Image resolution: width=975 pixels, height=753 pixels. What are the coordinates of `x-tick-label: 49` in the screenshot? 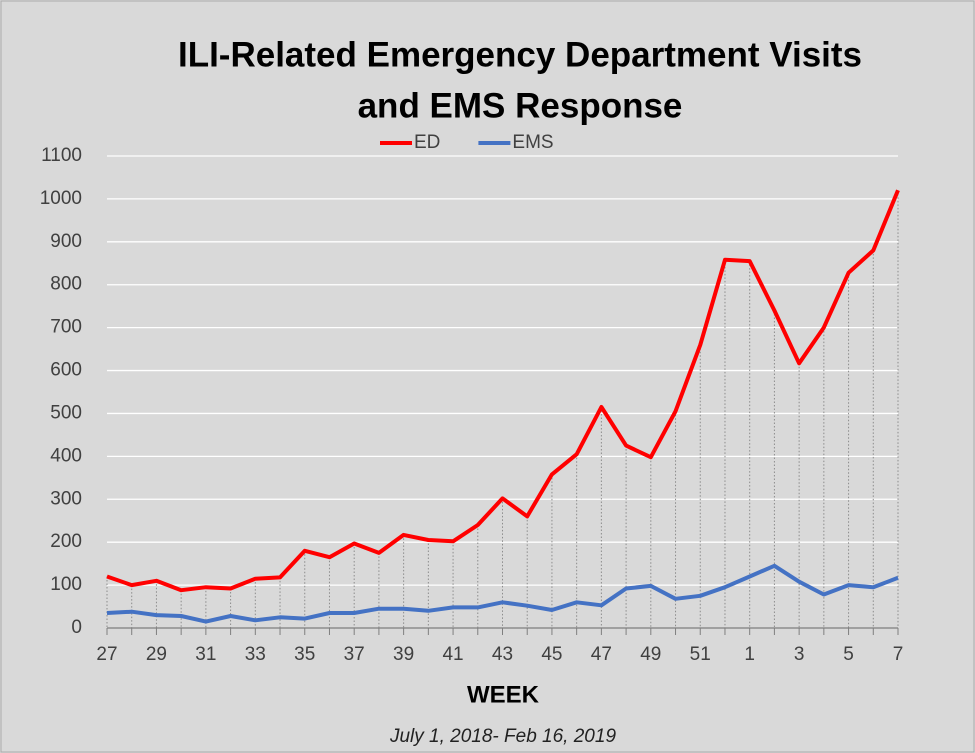 It's located at (650, 654).